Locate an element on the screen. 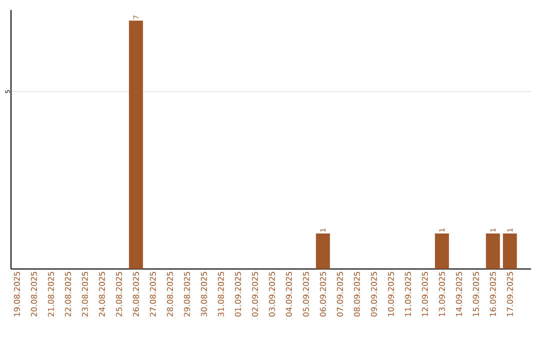 The width and height of the screenshot is (540, 340). x-tick-label: 16.09.2025 is located at coordinates (493, 294).